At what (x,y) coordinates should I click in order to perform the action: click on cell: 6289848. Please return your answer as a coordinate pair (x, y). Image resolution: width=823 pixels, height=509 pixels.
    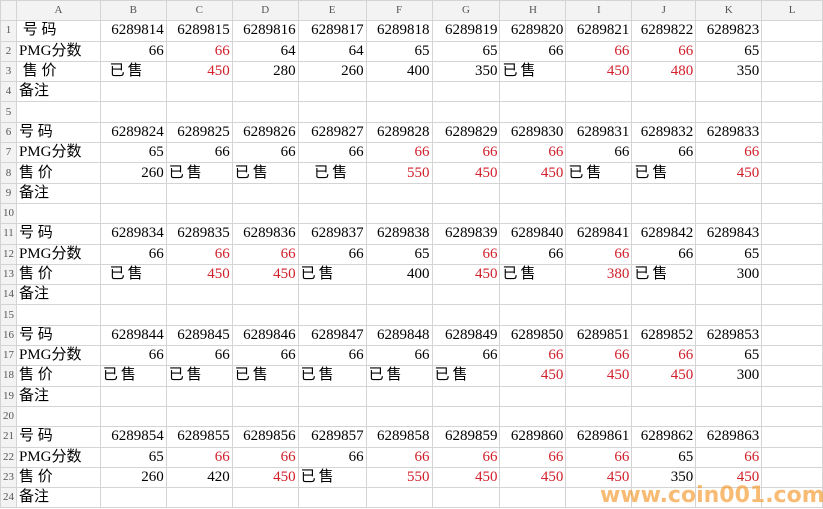
    Looking at the image, I should click on (399, 335).